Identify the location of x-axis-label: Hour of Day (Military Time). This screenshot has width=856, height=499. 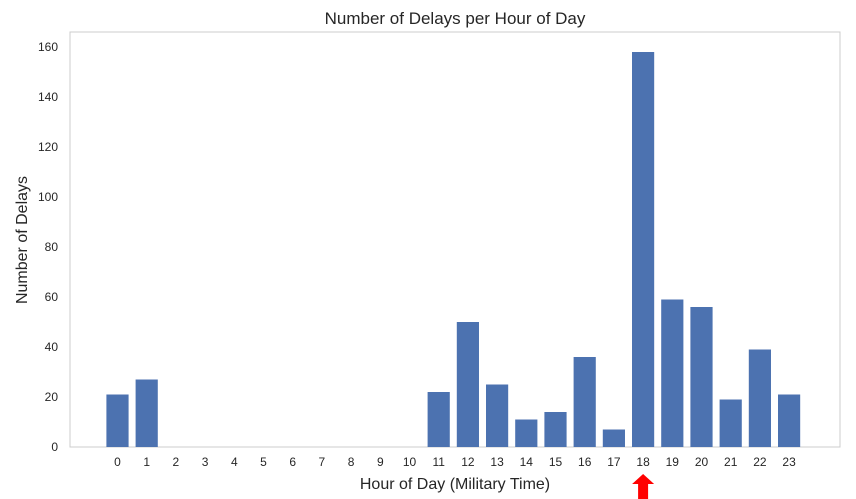
(455, 484).